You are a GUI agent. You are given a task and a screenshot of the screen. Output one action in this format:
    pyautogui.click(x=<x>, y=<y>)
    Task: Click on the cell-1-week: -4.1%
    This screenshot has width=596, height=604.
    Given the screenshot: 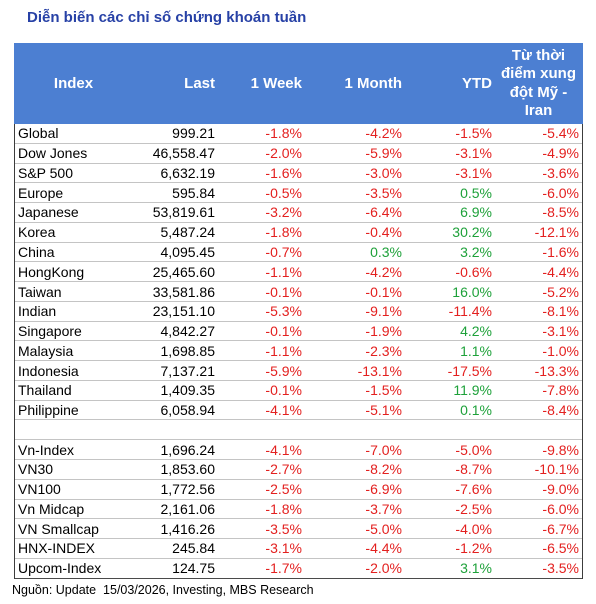 What is the action you would take?
    pyautogui.click(x=283, y=410)
    